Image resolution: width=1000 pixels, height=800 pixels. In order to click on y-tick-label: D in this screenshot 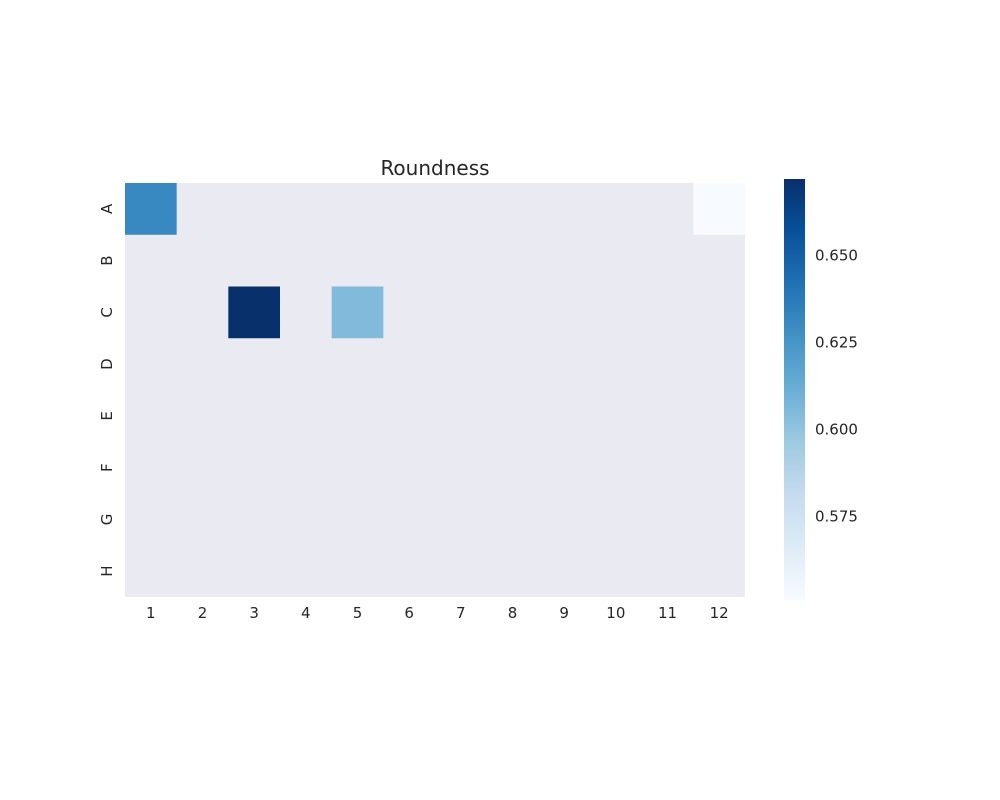, I will do `click(107, 364)`.